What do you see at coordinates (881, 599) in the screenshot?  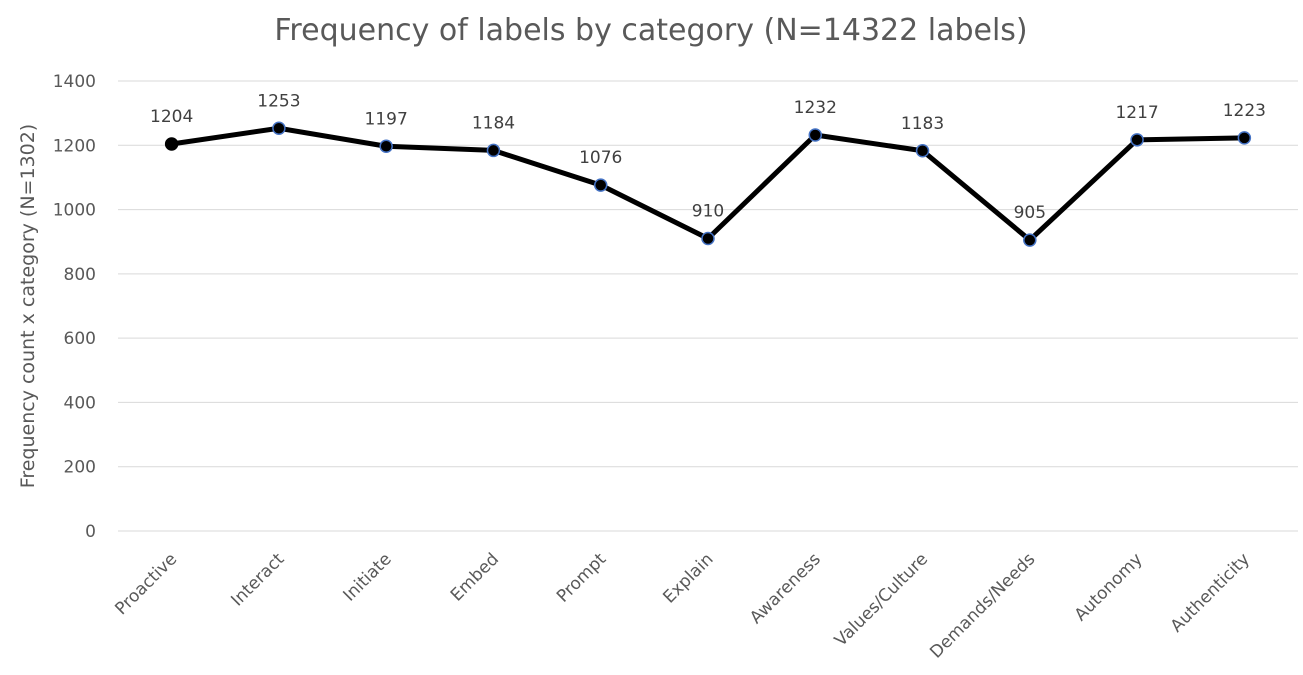 I see `x-tick-label: Values/Culture` at bounding box center [881, 599].